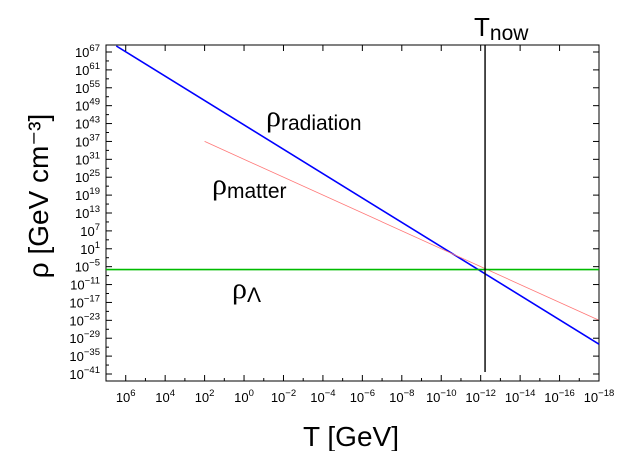  What do you see at coordinates (330, 393) in the screenshot?
I see `x-tick-label-exp: −4` at bounding box center [330, 393].